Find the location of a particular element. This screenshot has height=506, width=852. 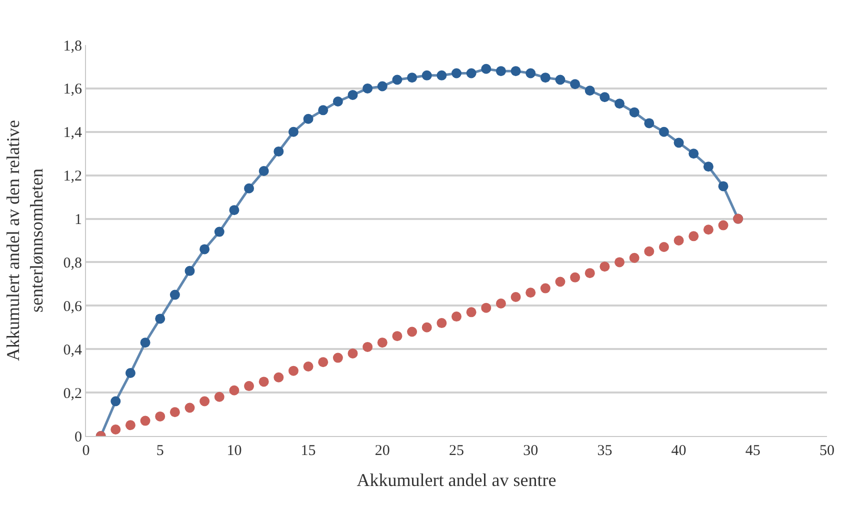

y-axis-title: Akkumulert andel av den relative senterlønnsomheten is located at coordinates (24, 240).